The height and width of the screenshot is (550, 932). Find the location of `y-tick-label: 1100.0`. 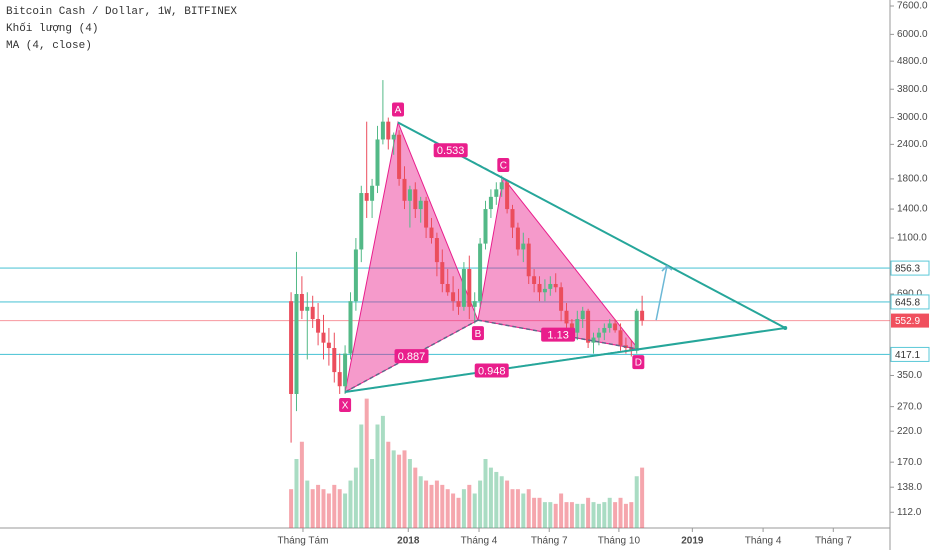

y-tick-label: 1100.0 is located at coordinates (912, 238).